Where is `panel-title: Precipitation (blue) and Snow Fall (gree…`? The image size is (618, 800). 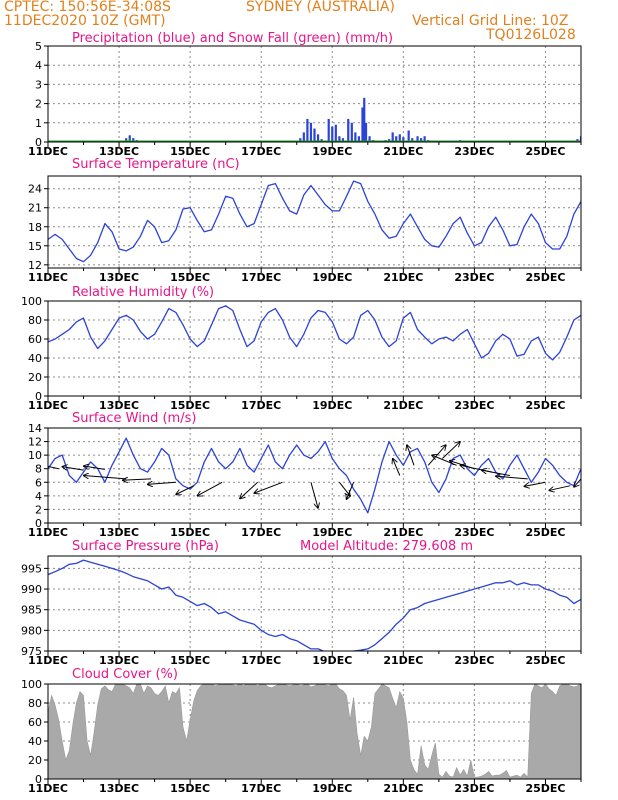 panel-title: Precipitation (blue) and Snow Fall (gree… is located at coordinates (232, 38).